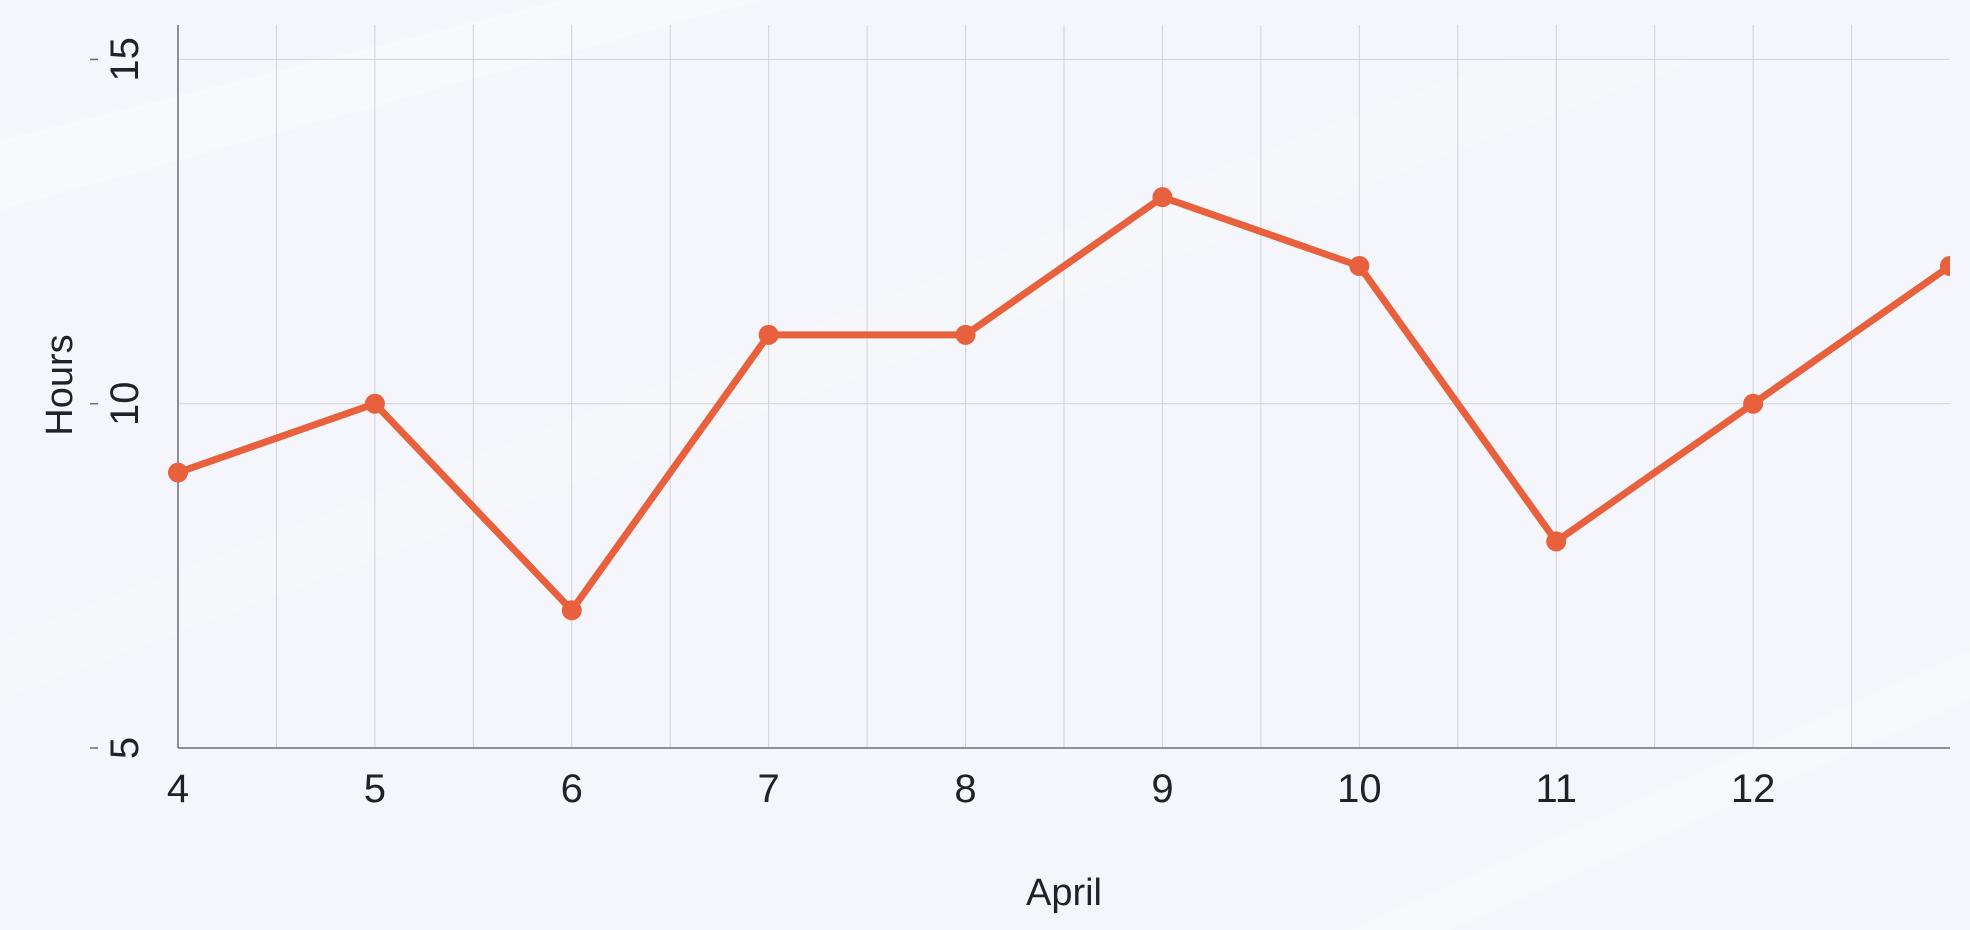 The image size is (1970, 930). What do you see at coordinates (572, 789) in the screenshot?
I see `x-tick-label: 6` at bounding box center [572, 789].